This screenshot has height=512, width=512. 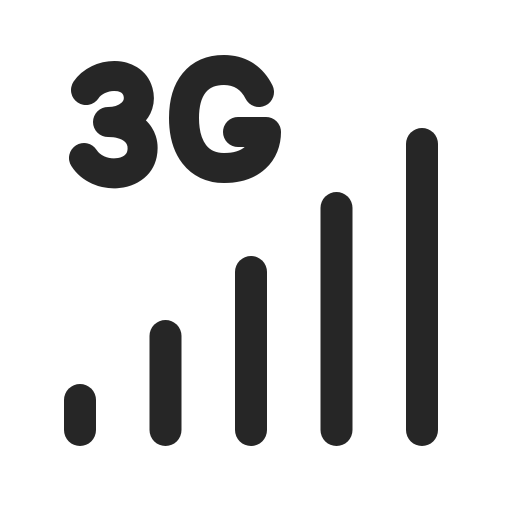 What do you see at coordinates (225, 119) in the screenshot?
I see `letter-g-glyph` at bounding box center [225, 119].